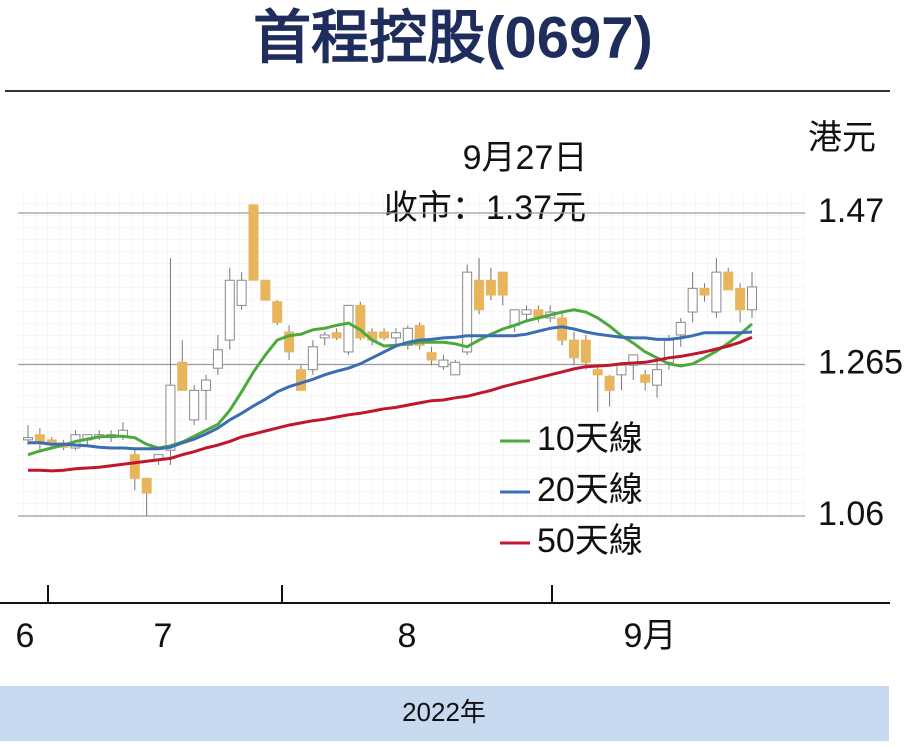 This screenshot has width=907, height=748. I want to click on y-tick-label: 1.47, so click(851, 211).